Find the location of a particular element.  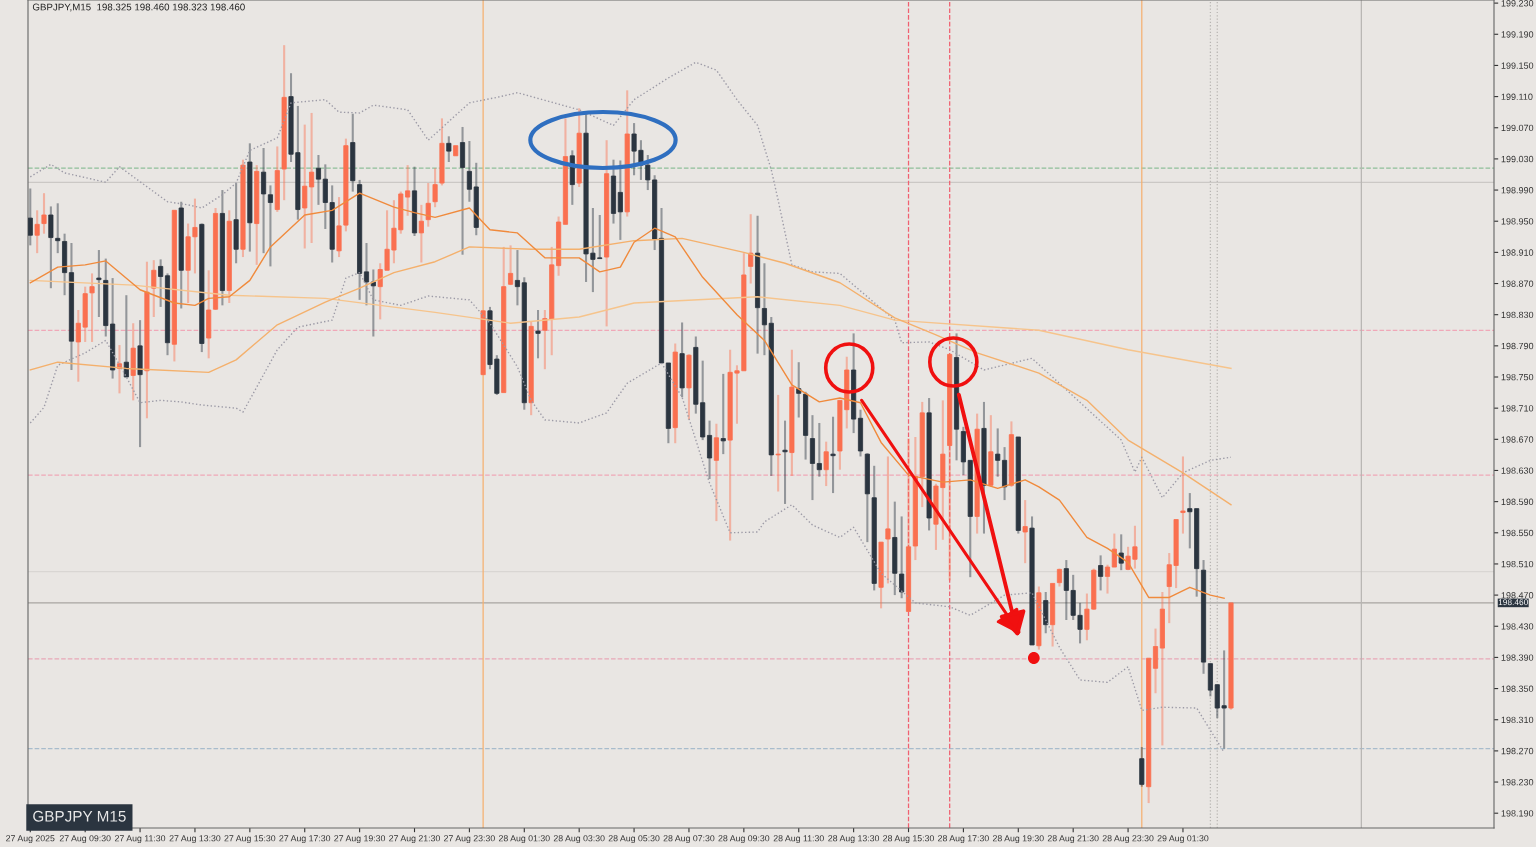

y-tick-label: 199.030 is located at coordinates (1517, 159).